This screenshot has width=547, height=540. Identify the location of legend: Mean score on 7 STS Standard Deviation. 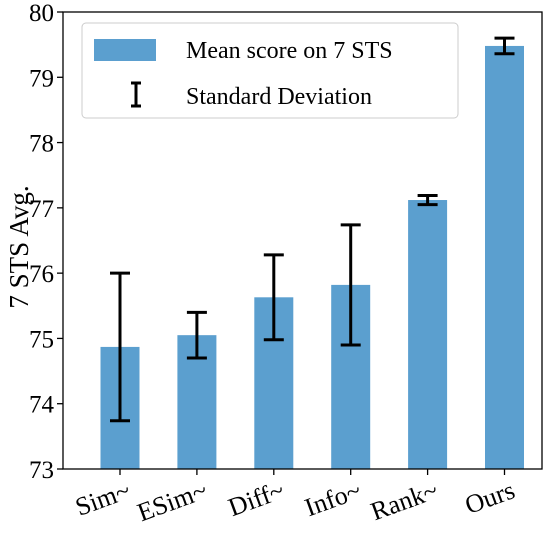
(270, 70).